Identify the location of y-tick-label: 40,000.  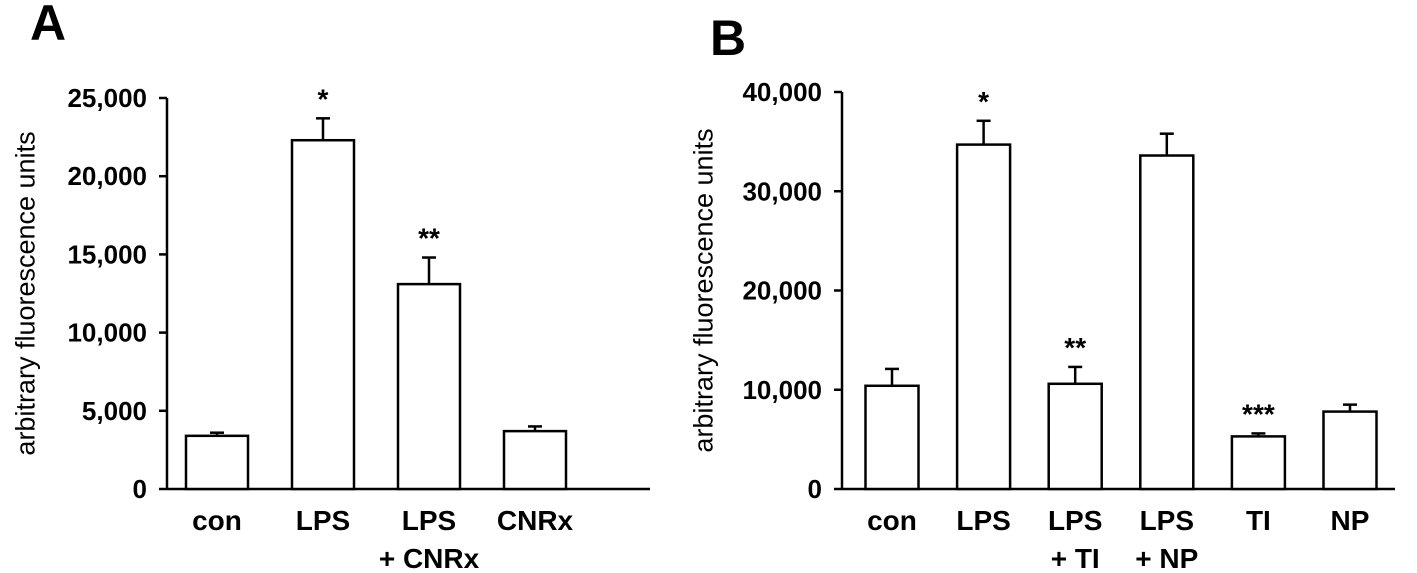
(782, 92).